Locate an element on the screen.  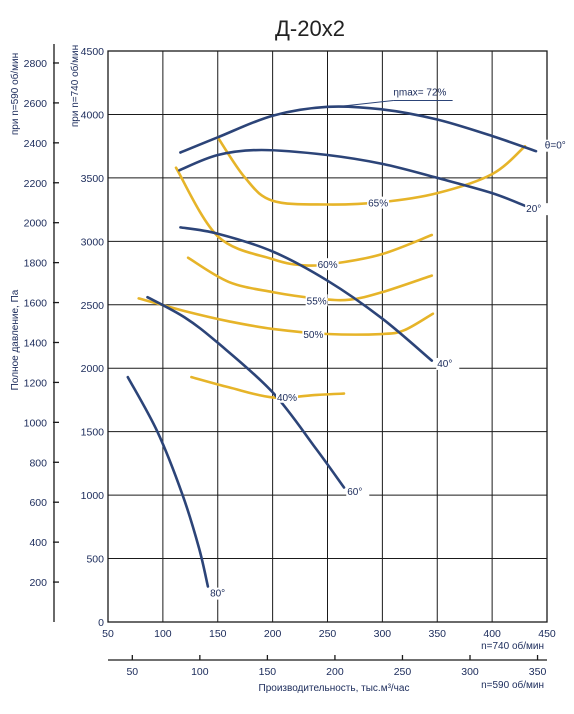
chart-title: Д-20x2 is located at coordinates (310, 28).